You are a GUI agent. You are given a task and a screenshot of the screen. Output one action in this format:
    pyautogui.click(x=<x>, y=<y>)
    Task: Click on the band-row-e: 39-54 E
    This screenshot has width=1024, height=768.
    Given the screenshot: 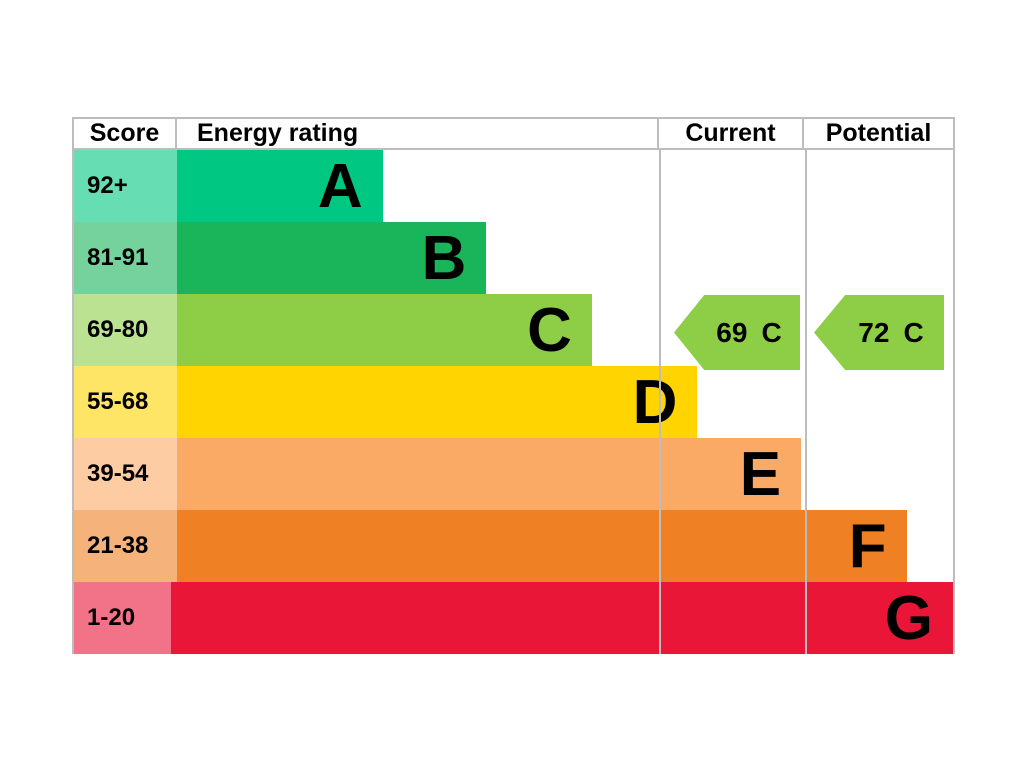 What is the action you would take?
    pyautogui.click(x=513, y=474)
    